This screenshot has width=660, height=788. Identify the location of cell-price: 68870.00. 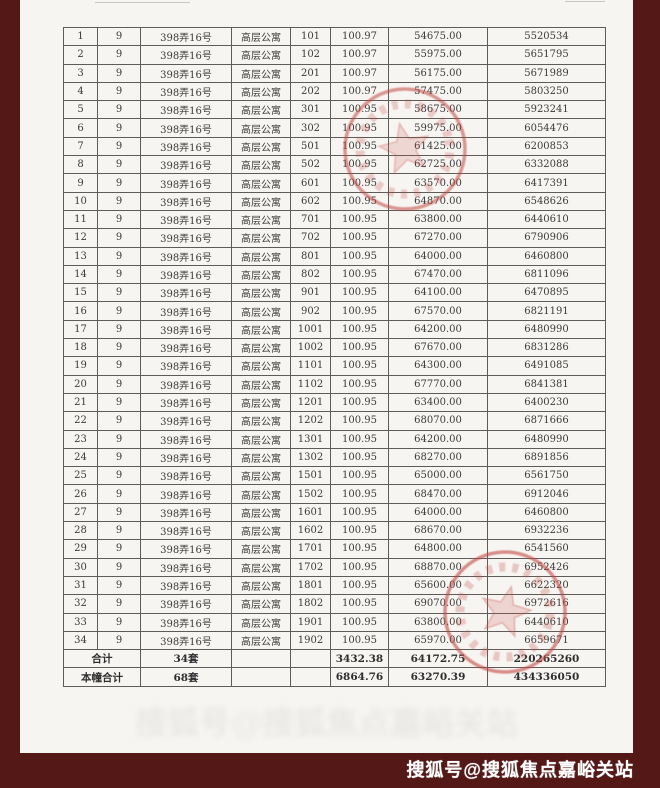
(438, 567).